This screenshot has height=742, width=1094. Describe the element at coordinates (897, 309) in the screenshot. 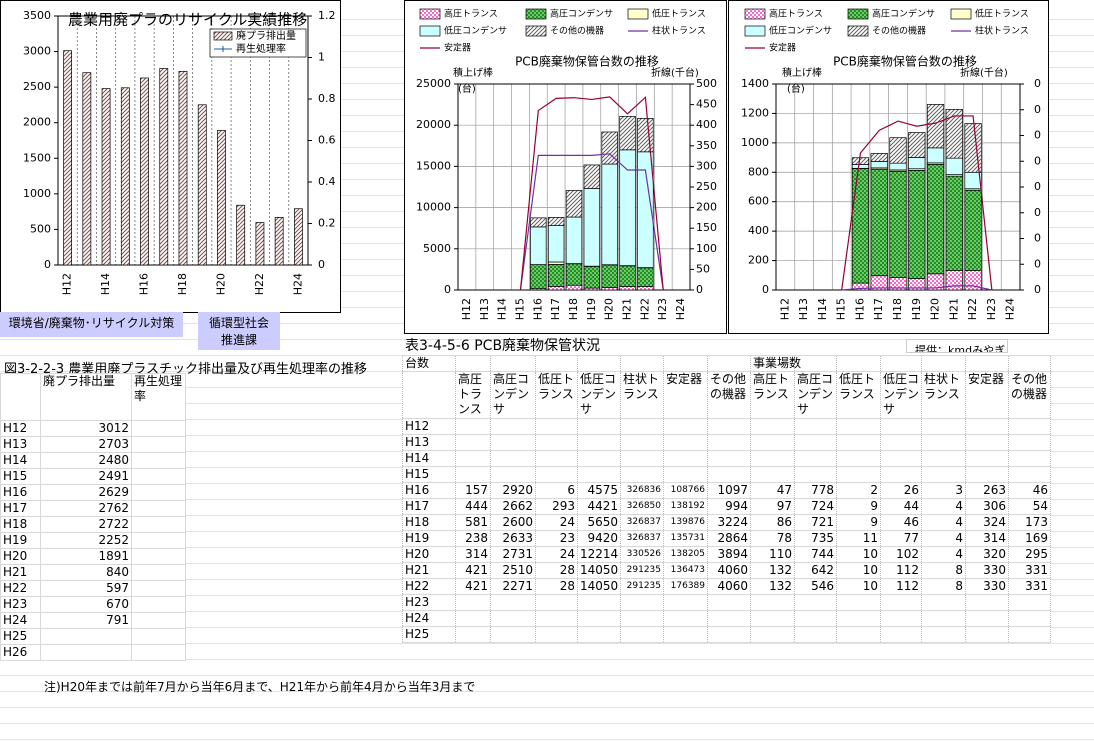

I see `x-tick-label: H18` at that location.